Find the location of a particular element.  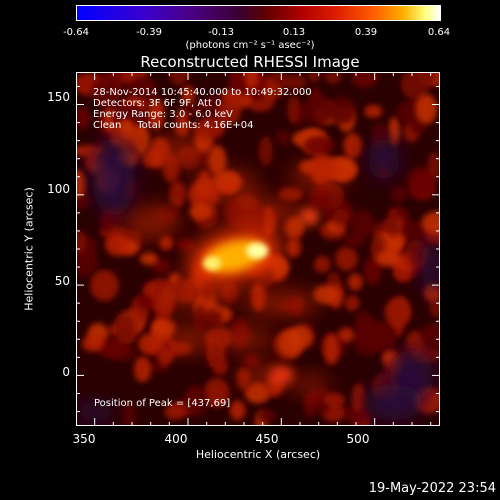

y-axis-label: Heliocentric Y (arcsec) is located at coordinates (29, 249).